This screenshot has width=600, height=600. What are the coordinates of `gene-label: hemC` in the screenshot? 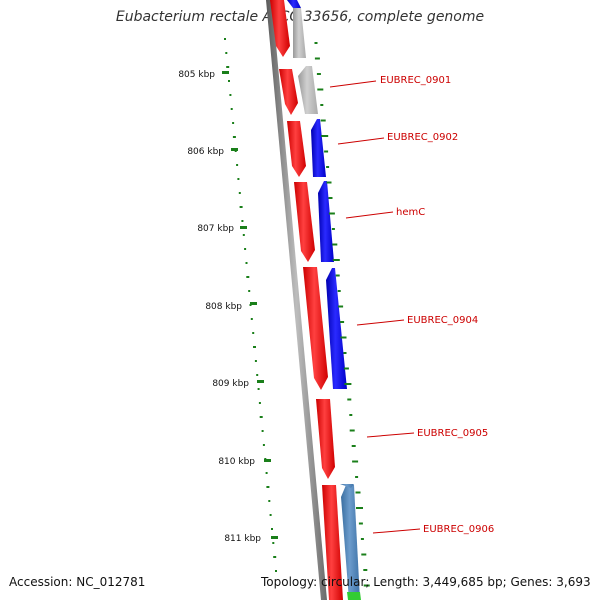 It's located at (410, 212).